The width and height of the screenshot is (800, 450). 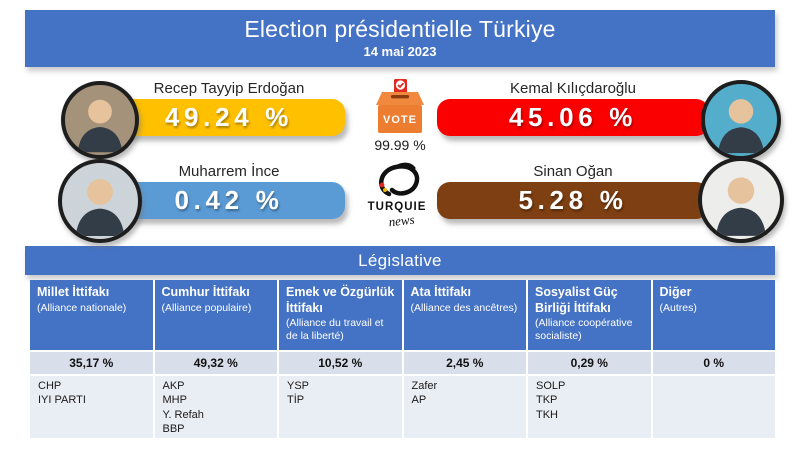 I want to click on ballot-box-icon: VOTE, so click(x=400, y=107).